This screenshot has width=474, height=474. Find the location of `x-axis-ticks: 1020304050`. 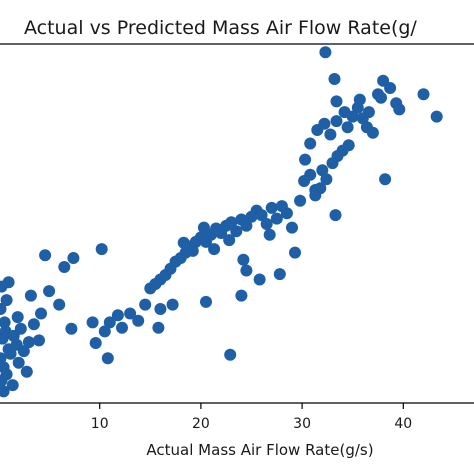

x-axis-ticks: 1020304050 is located at coordinates (251, 417).